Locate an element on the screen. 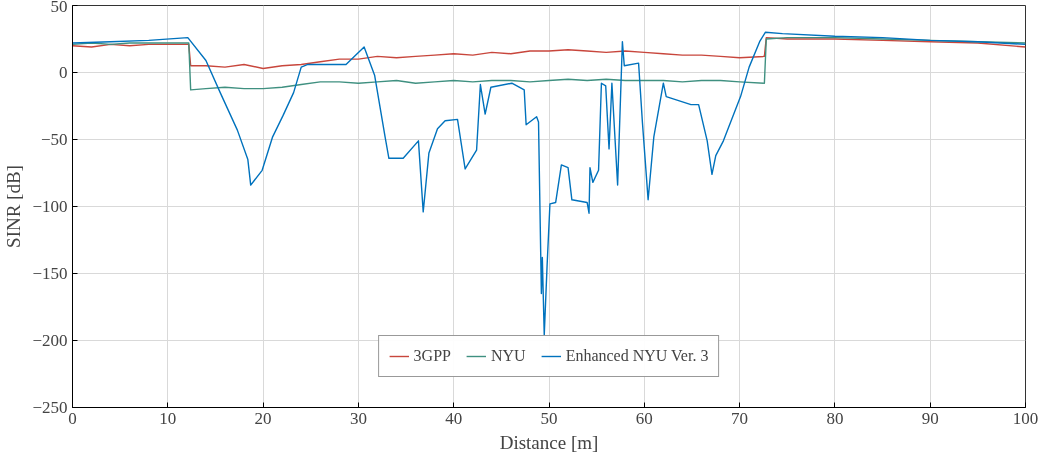  y-axis-title: SINR [dB] is located at coordinates (14, 206).